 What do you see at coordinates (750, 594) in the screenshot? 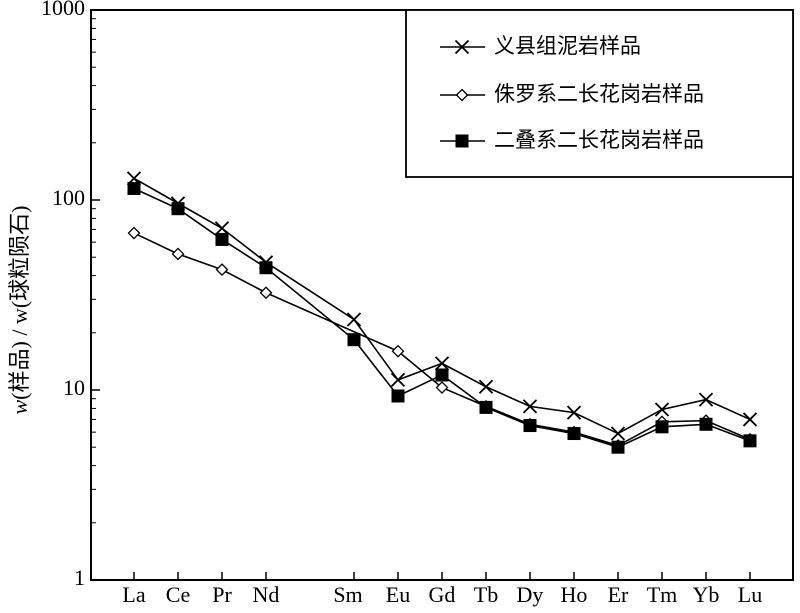
I see `x-tick-label: Lu` at bounding box center [750, 594].